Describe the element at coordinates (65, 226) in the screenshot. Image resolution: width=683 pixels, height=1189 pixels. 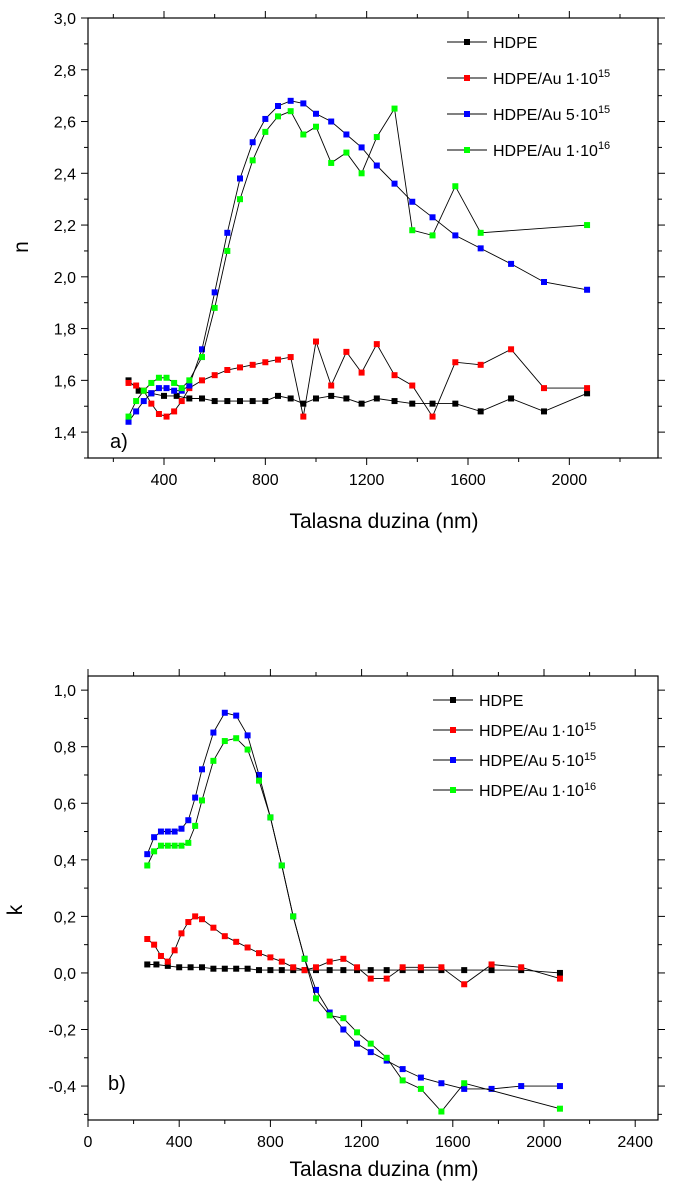
I see `y-tick-label: 2,2` at that location.